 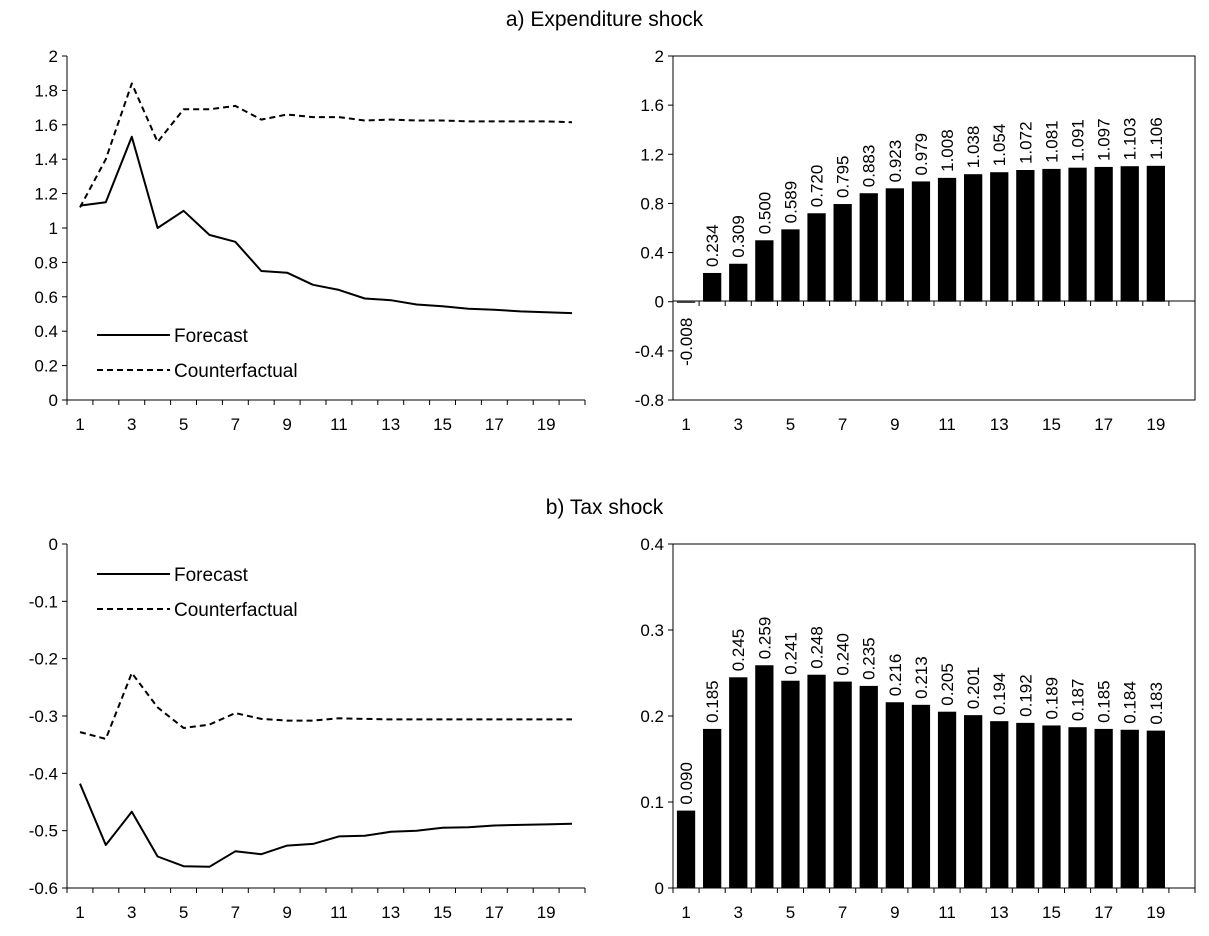 I want to click on data-label: -0.008, so click(x=686, y=342).